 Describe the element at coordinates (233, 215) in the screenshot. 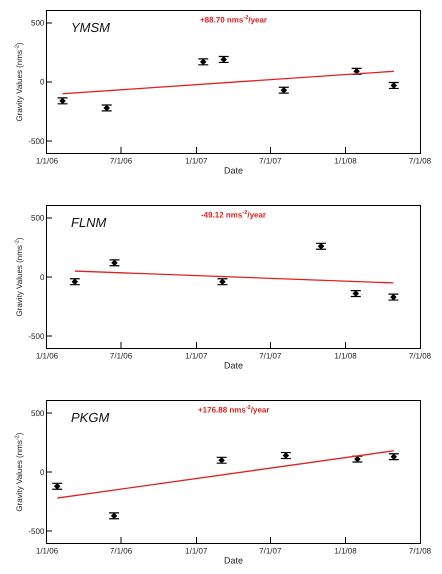

I see `annotation: -49.12 nms$^{-2}$/year` at that location.